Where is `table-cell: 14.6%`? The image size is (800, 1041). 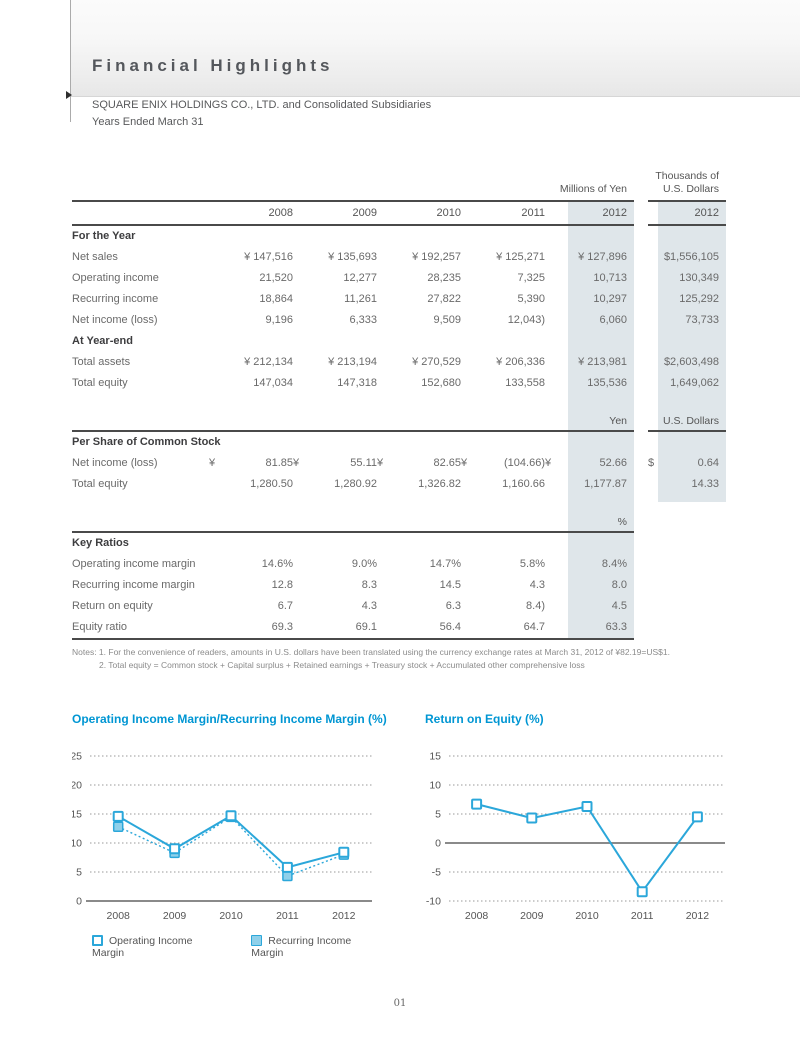 table-cell: 14.6% is located at coordinates (251, 564).